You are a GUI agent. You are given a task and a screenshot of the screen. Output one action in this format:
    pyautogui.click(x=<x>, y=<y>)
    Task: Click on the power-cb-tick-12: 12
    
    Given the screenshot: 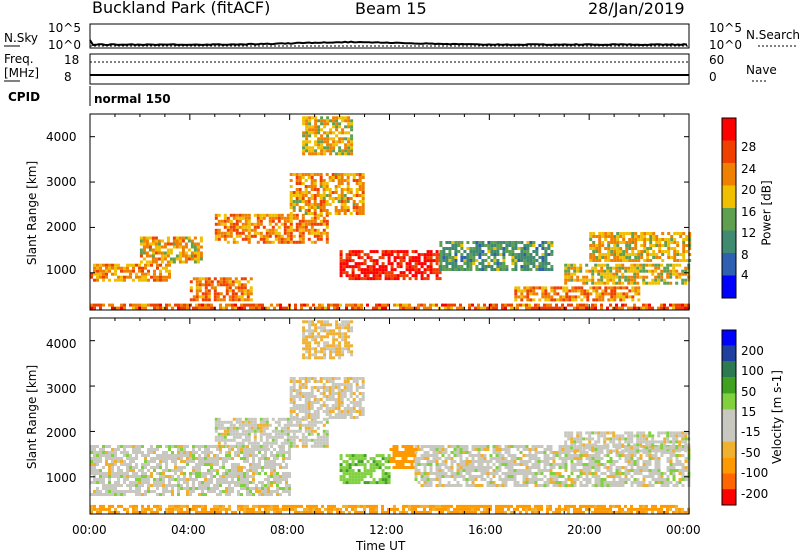 What is the action you would take?
    pyautogui.click(x=749, y=233)
    